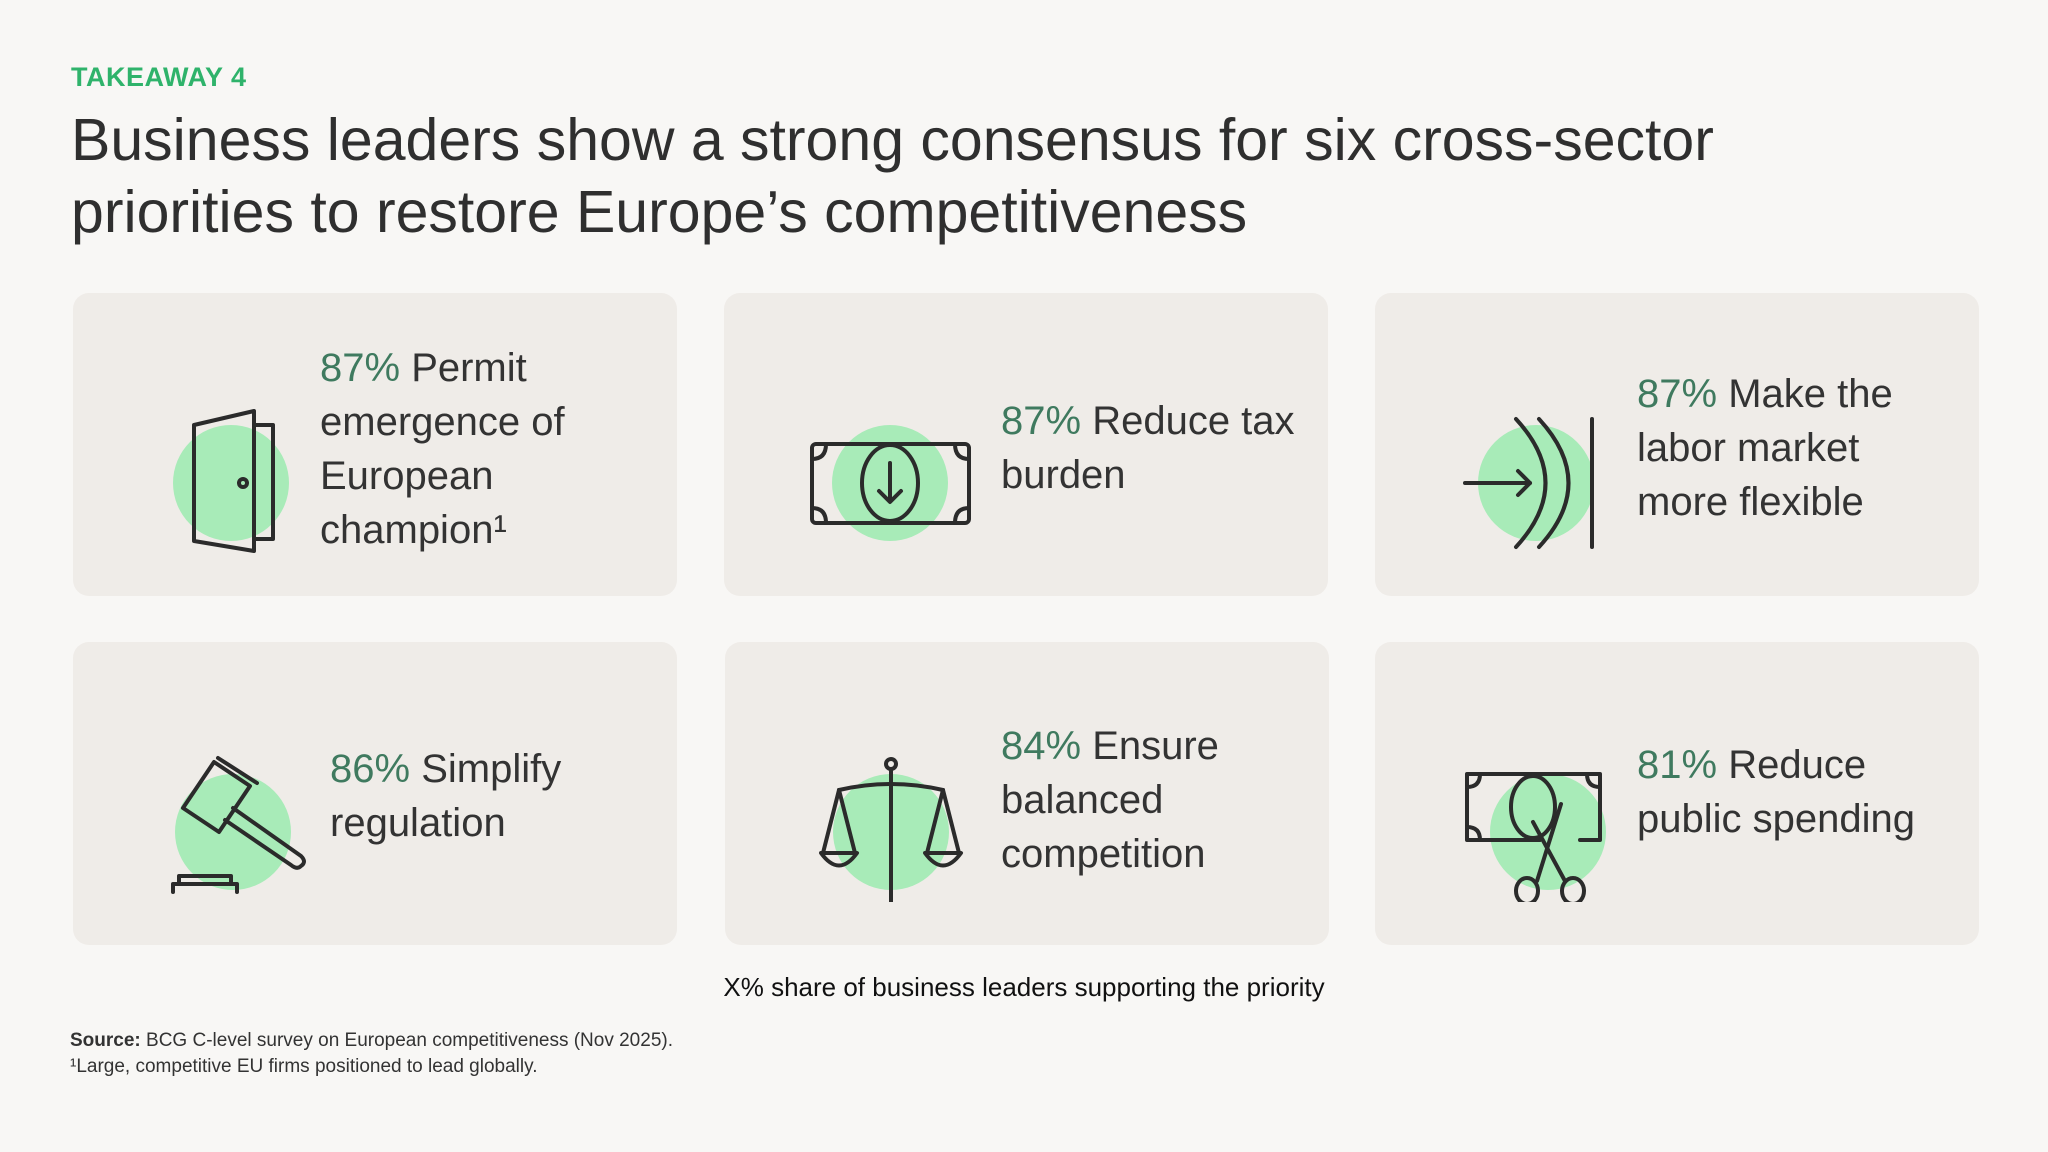 Image resolution: width=2048 pixels, height=1152 pixels. I want to click on card-percent: 86%, so click(370, 769).